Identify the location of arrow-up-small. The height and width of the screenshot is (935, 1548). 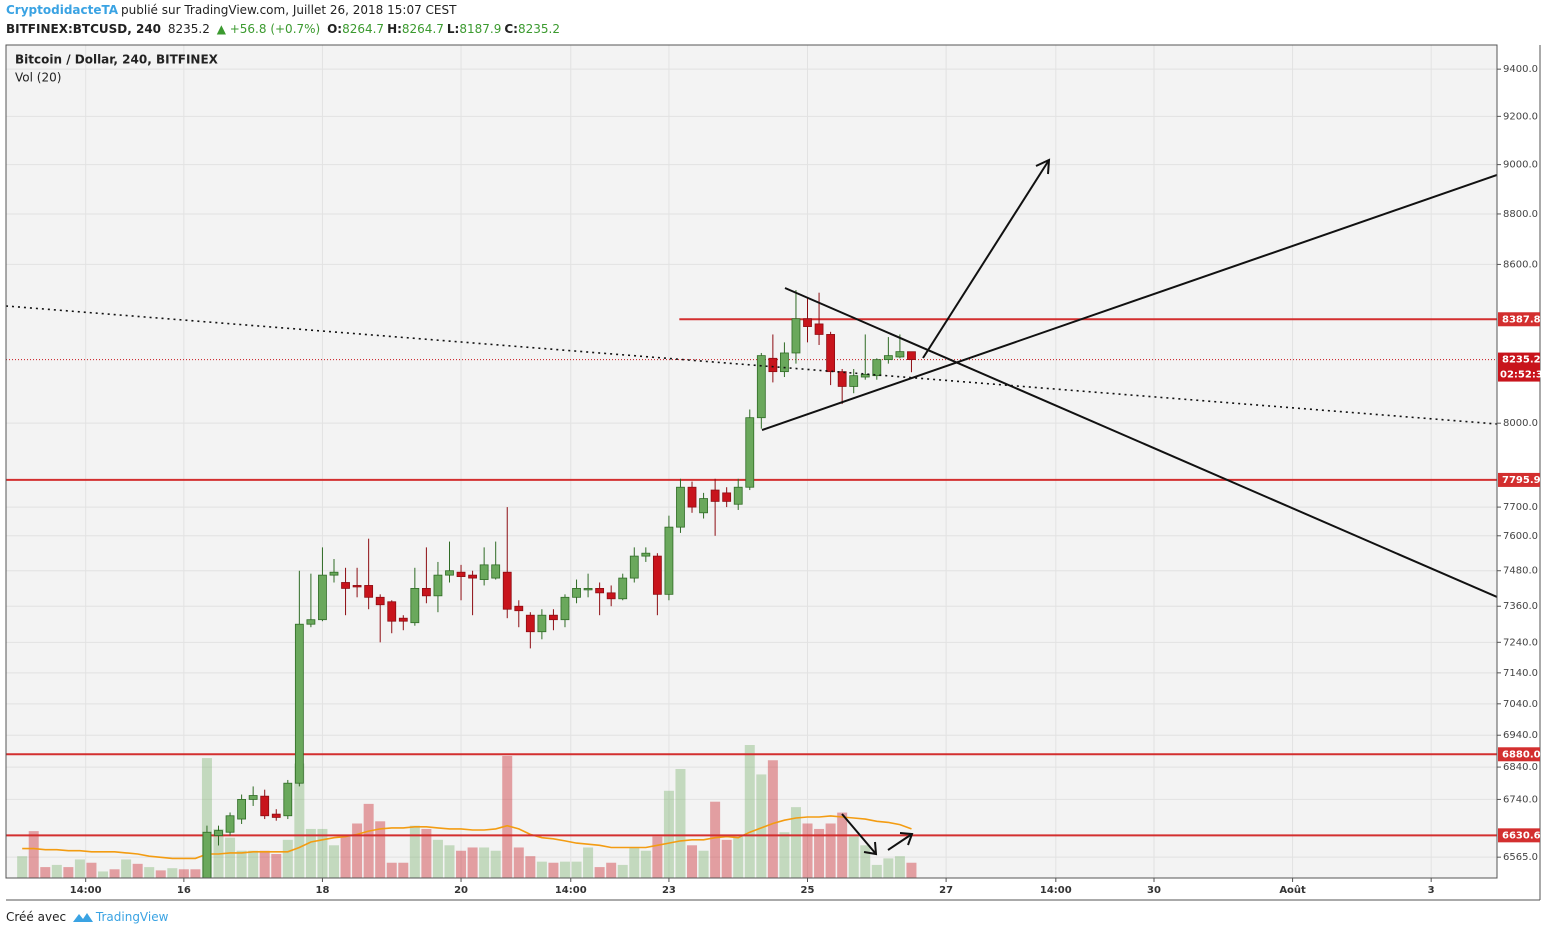
(900, 842).